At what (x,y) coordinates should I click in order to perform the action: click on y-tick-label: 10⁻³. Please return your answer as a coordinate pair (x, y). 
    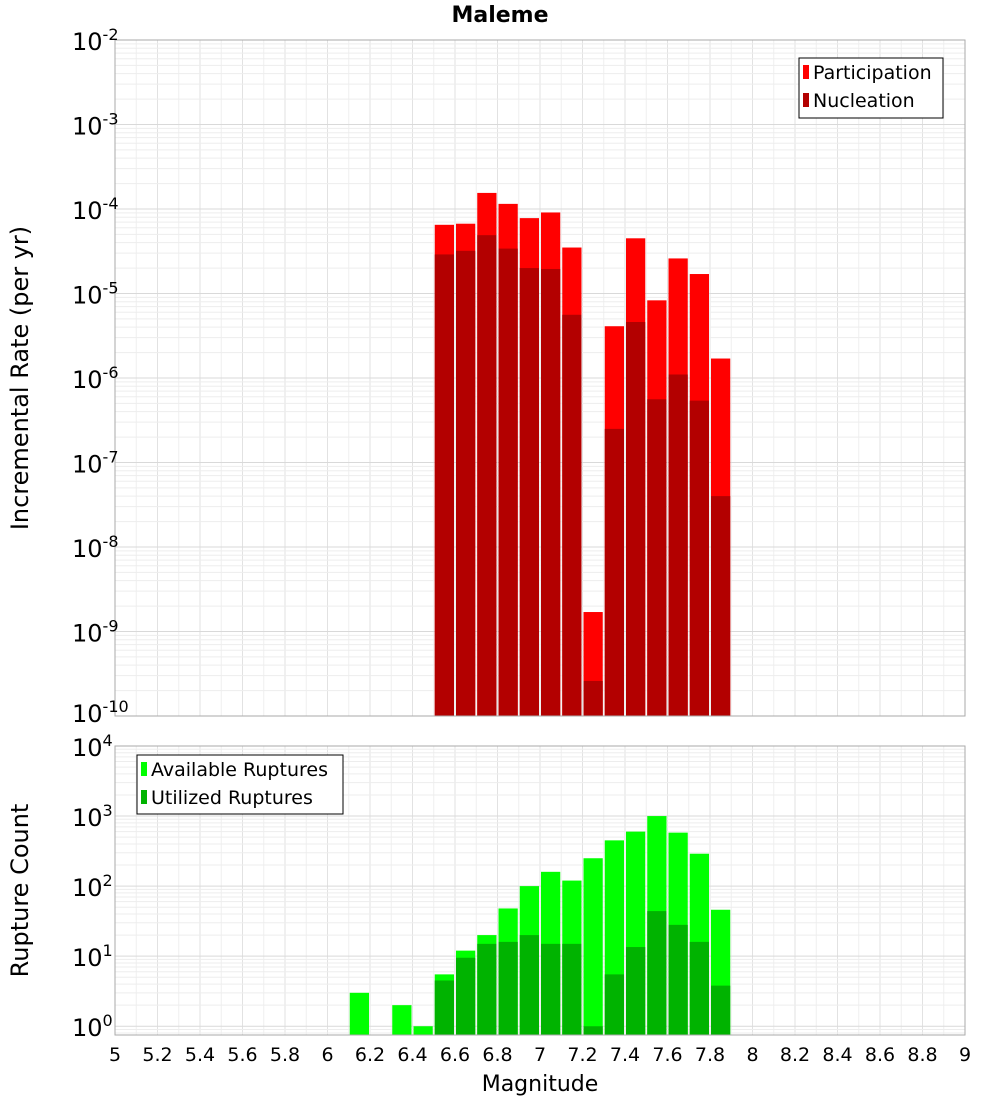
    Looking at the image, I should click on (95, 125).